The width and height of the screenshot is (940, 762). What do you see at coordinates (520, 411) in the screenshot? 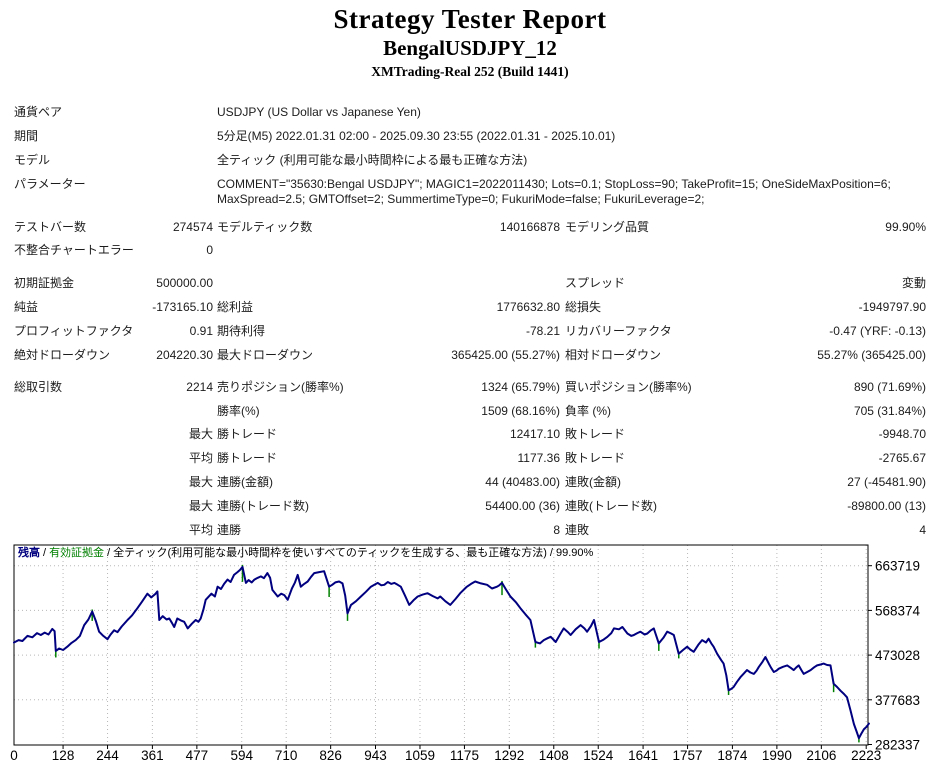
I see `row-value-2: 1509 (68.16%)` at bounding box center [520, 411].